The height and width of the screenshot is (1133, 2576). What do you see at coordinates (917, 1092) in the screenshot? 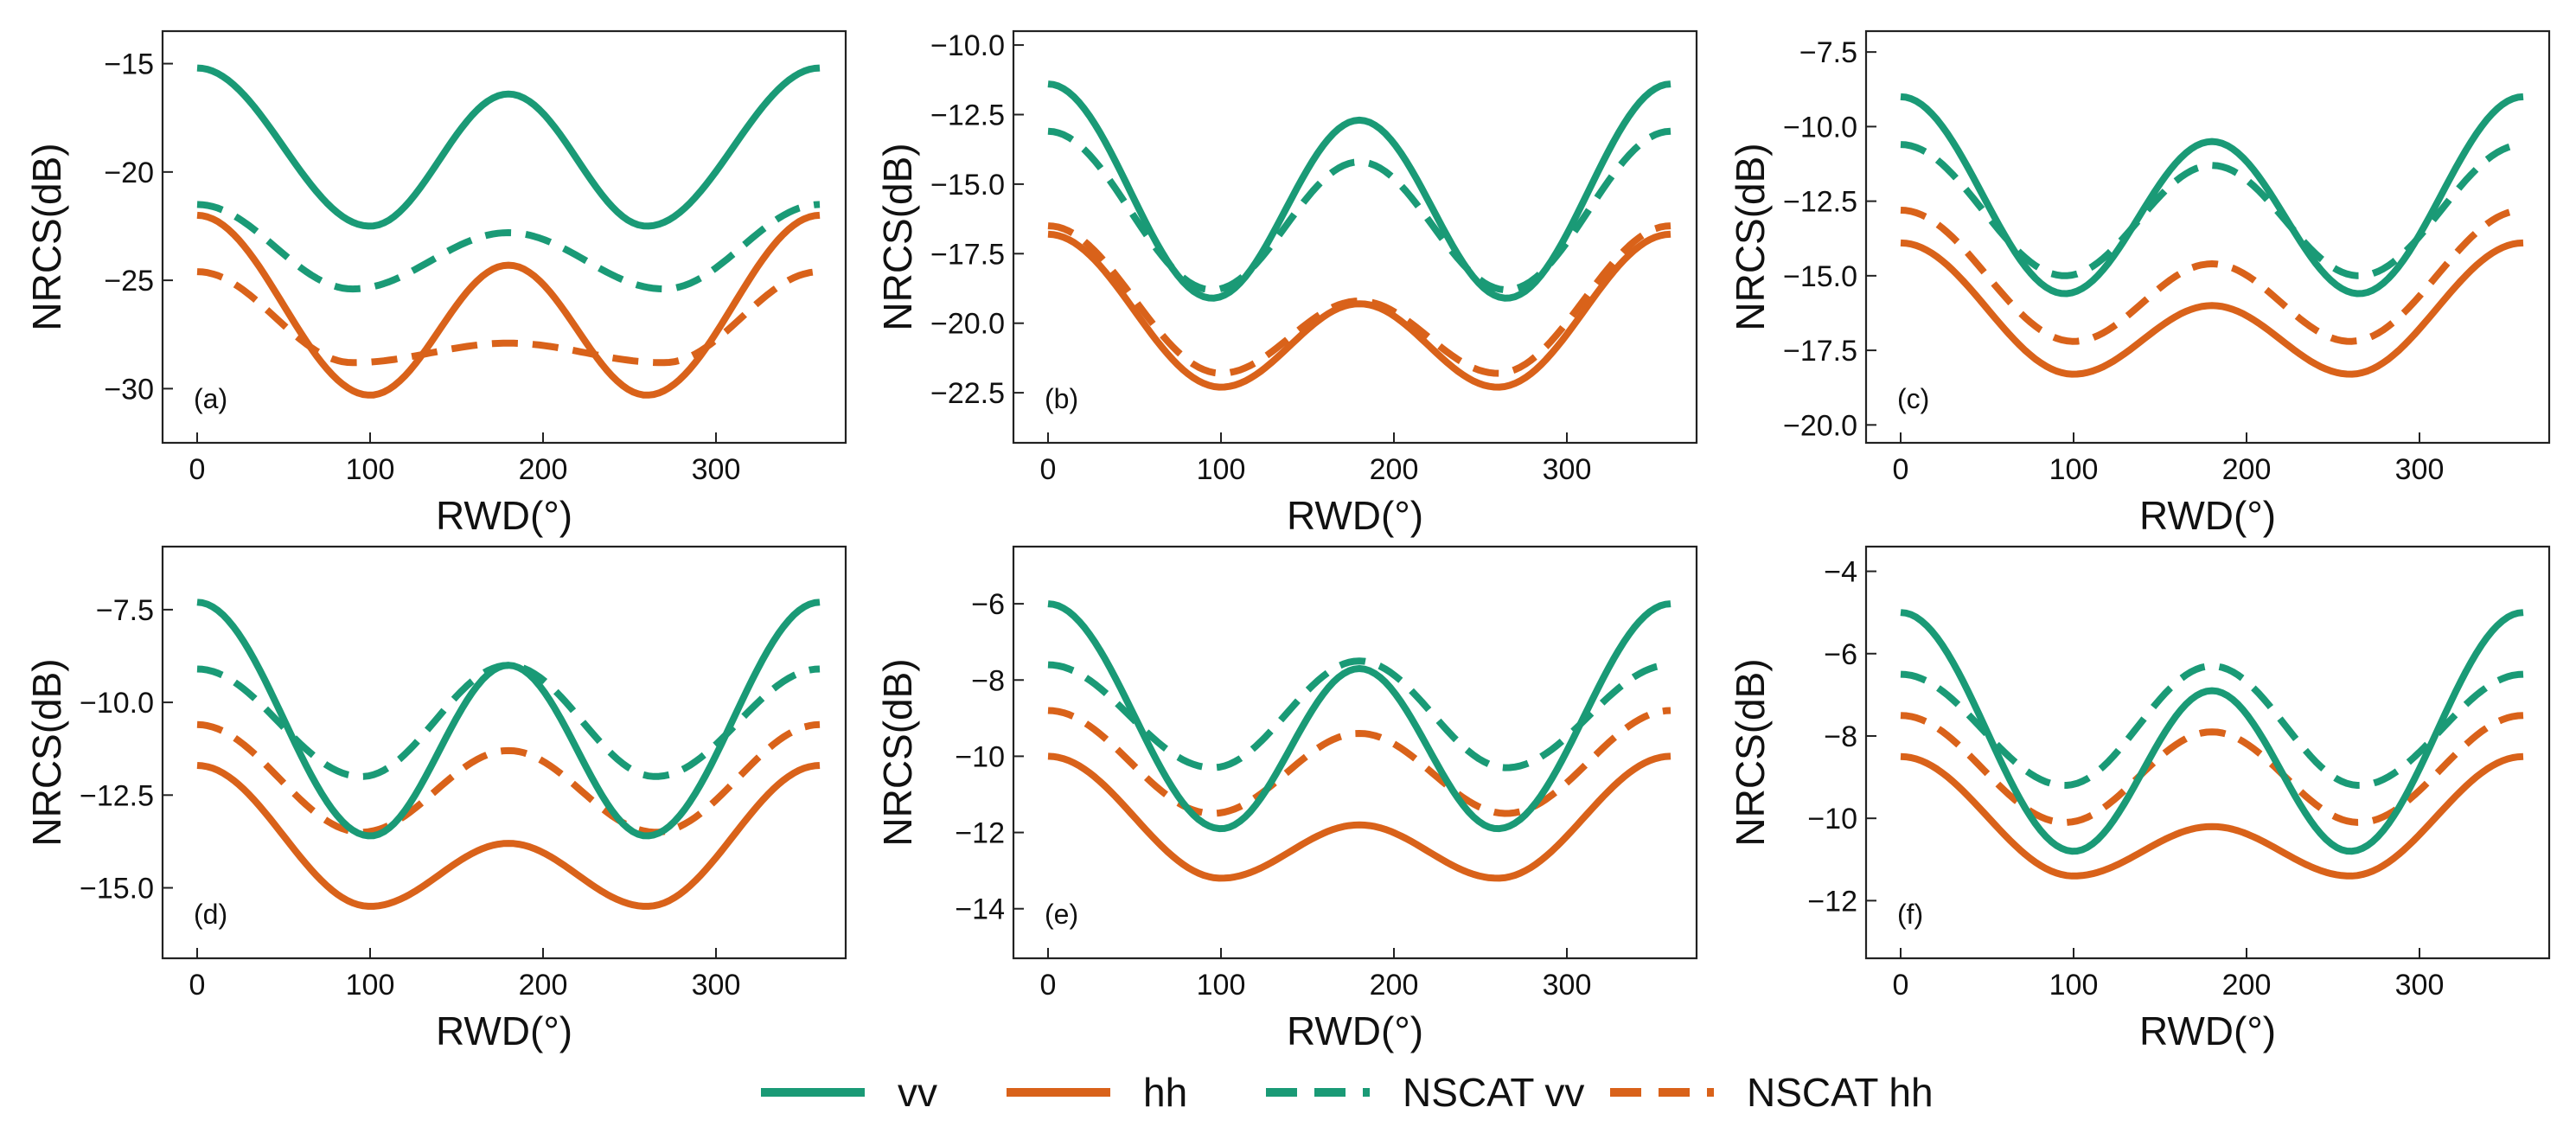
I see `legend-label: vv` at bounding box center [917, 1092].